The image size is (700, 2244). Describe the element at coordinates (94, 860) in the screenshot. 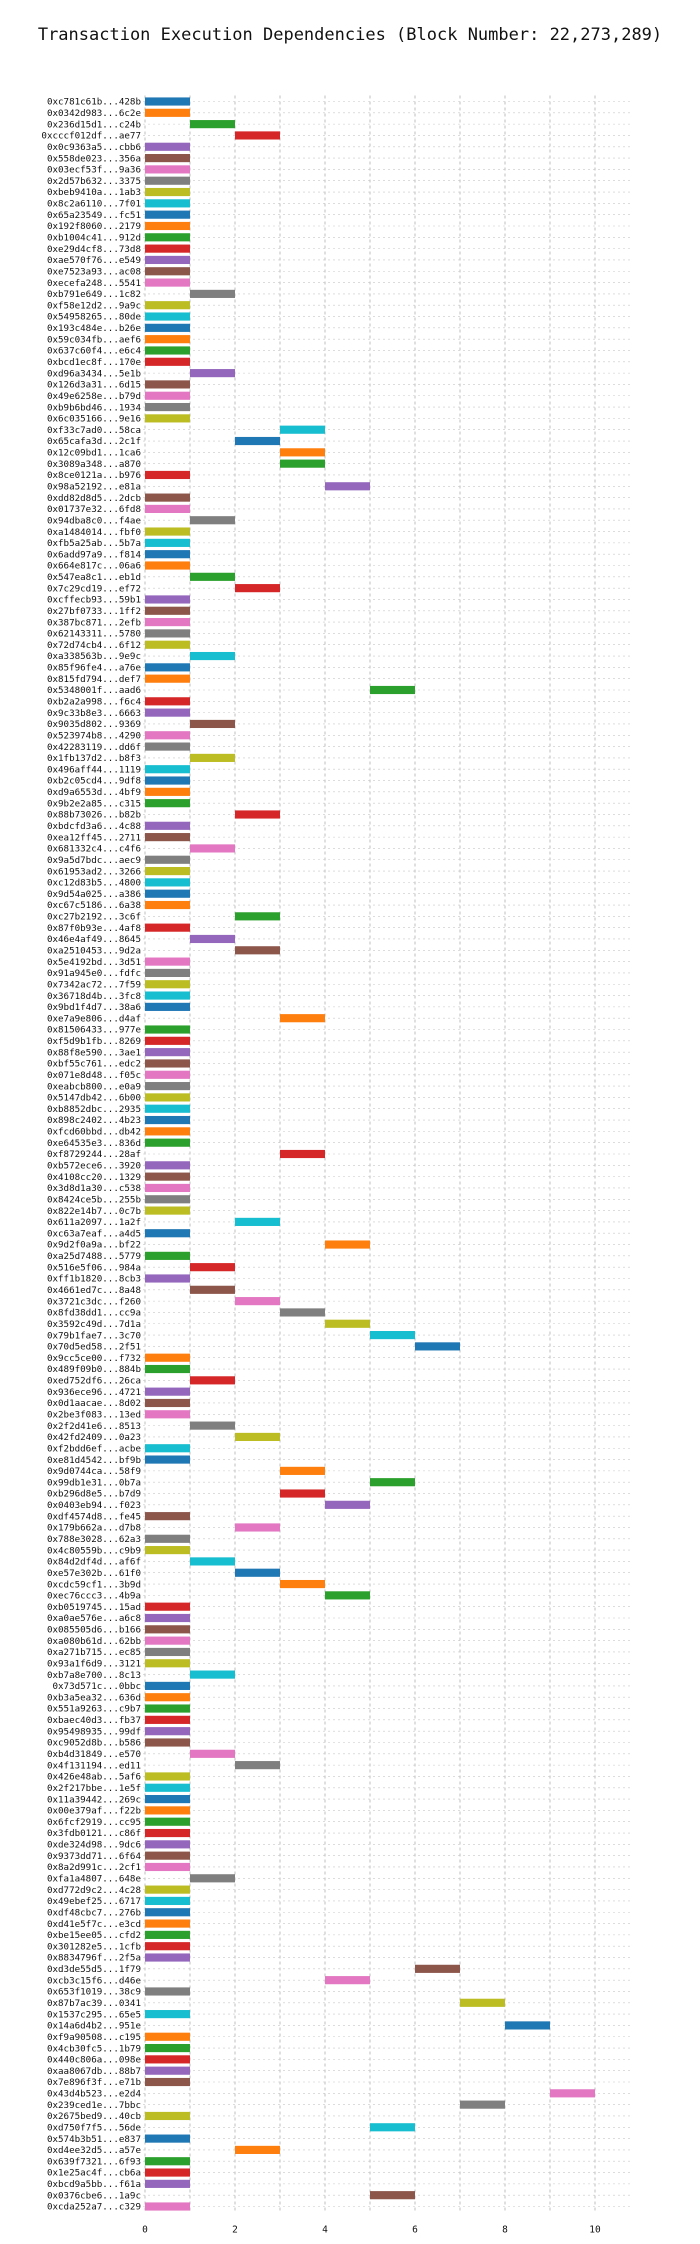

I see `transaction-label: 0x9a5d7bdc...aec9` at that location.